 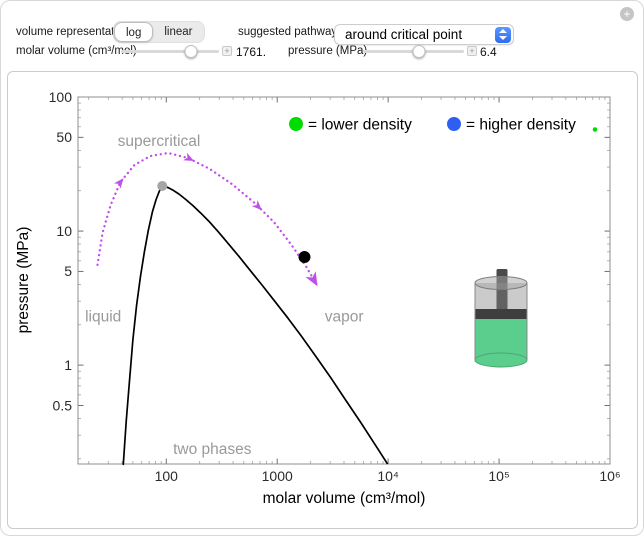 I want to click on region-label-supercritical: supercritical, so click(x=159, y=141).